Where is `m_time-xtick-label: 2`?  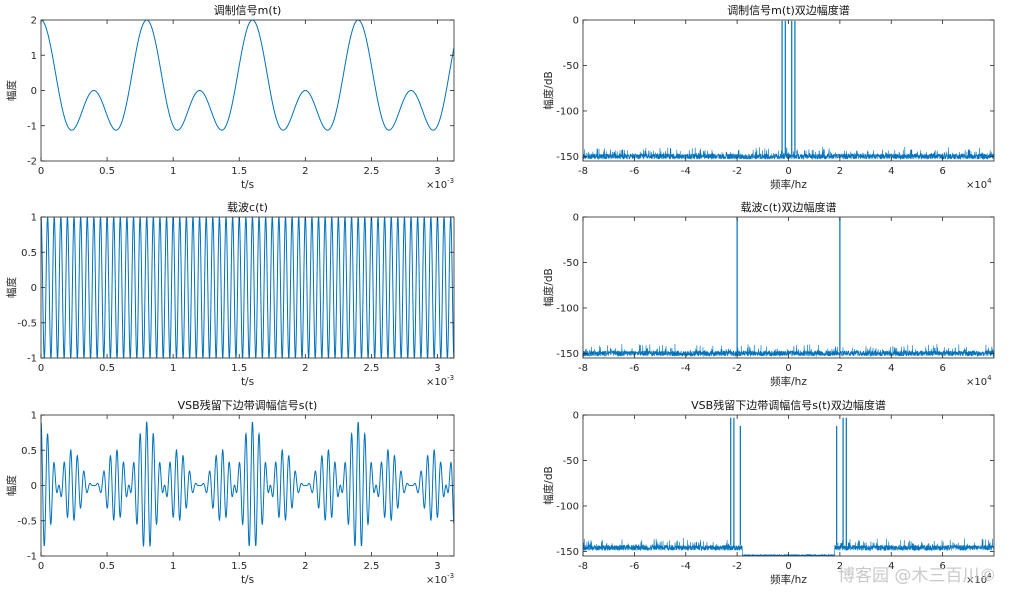
m_time-xtick-label: 2 is located at coordinates (305, 171).